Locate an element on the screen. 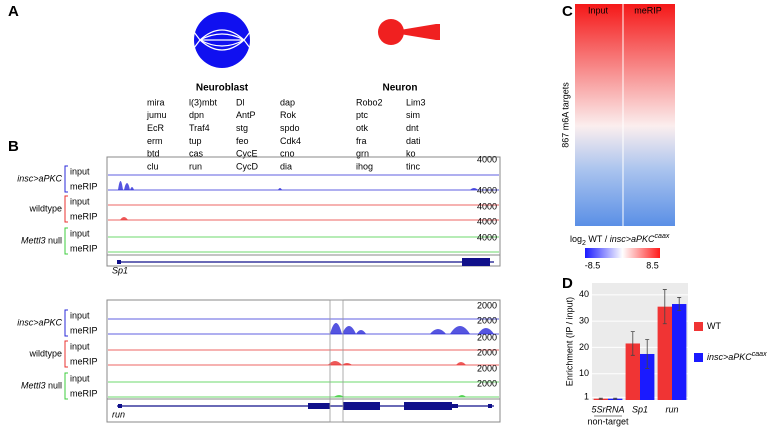 The height and width of the screenshot is (428, 777). panel-a: Neuroblast Neuron is located at coordinates (316, 53).